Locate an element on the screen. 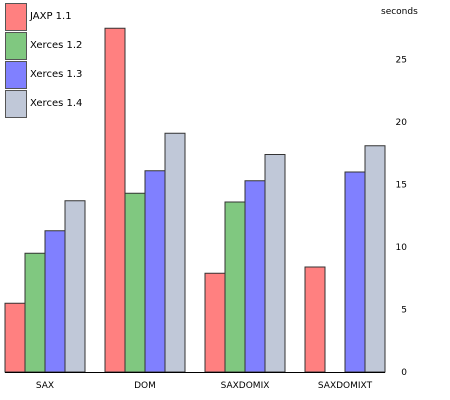 The width and height of the screenshot is (450, 400). legend-item-jaxp-1-1: JAXP 1.1 is located at coordinates (38, 17).